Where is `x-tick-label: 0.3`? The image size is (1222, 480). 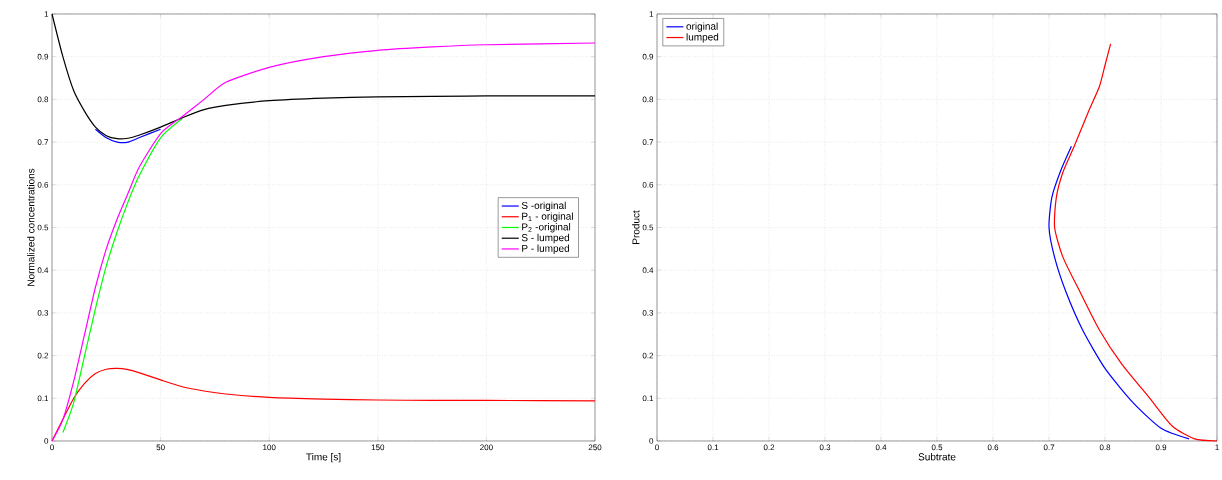
x-tick-label: 0.3 is located at coordinates (825, 447).